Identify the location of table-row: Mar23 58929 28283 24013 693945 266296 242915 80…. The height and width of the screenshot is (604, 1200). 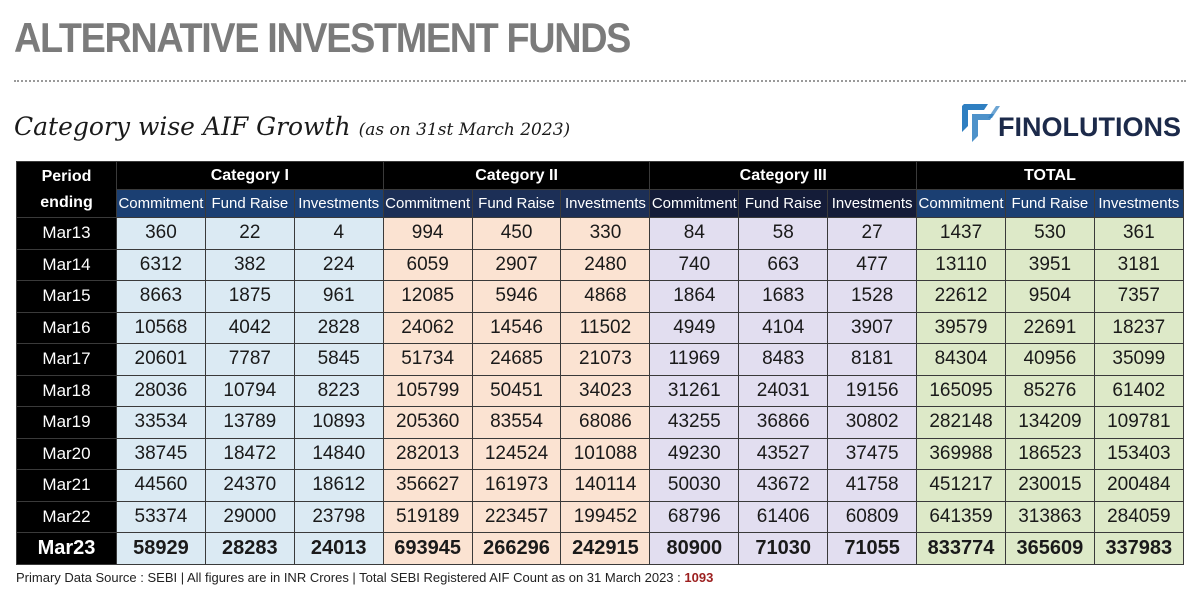
(600, 548).